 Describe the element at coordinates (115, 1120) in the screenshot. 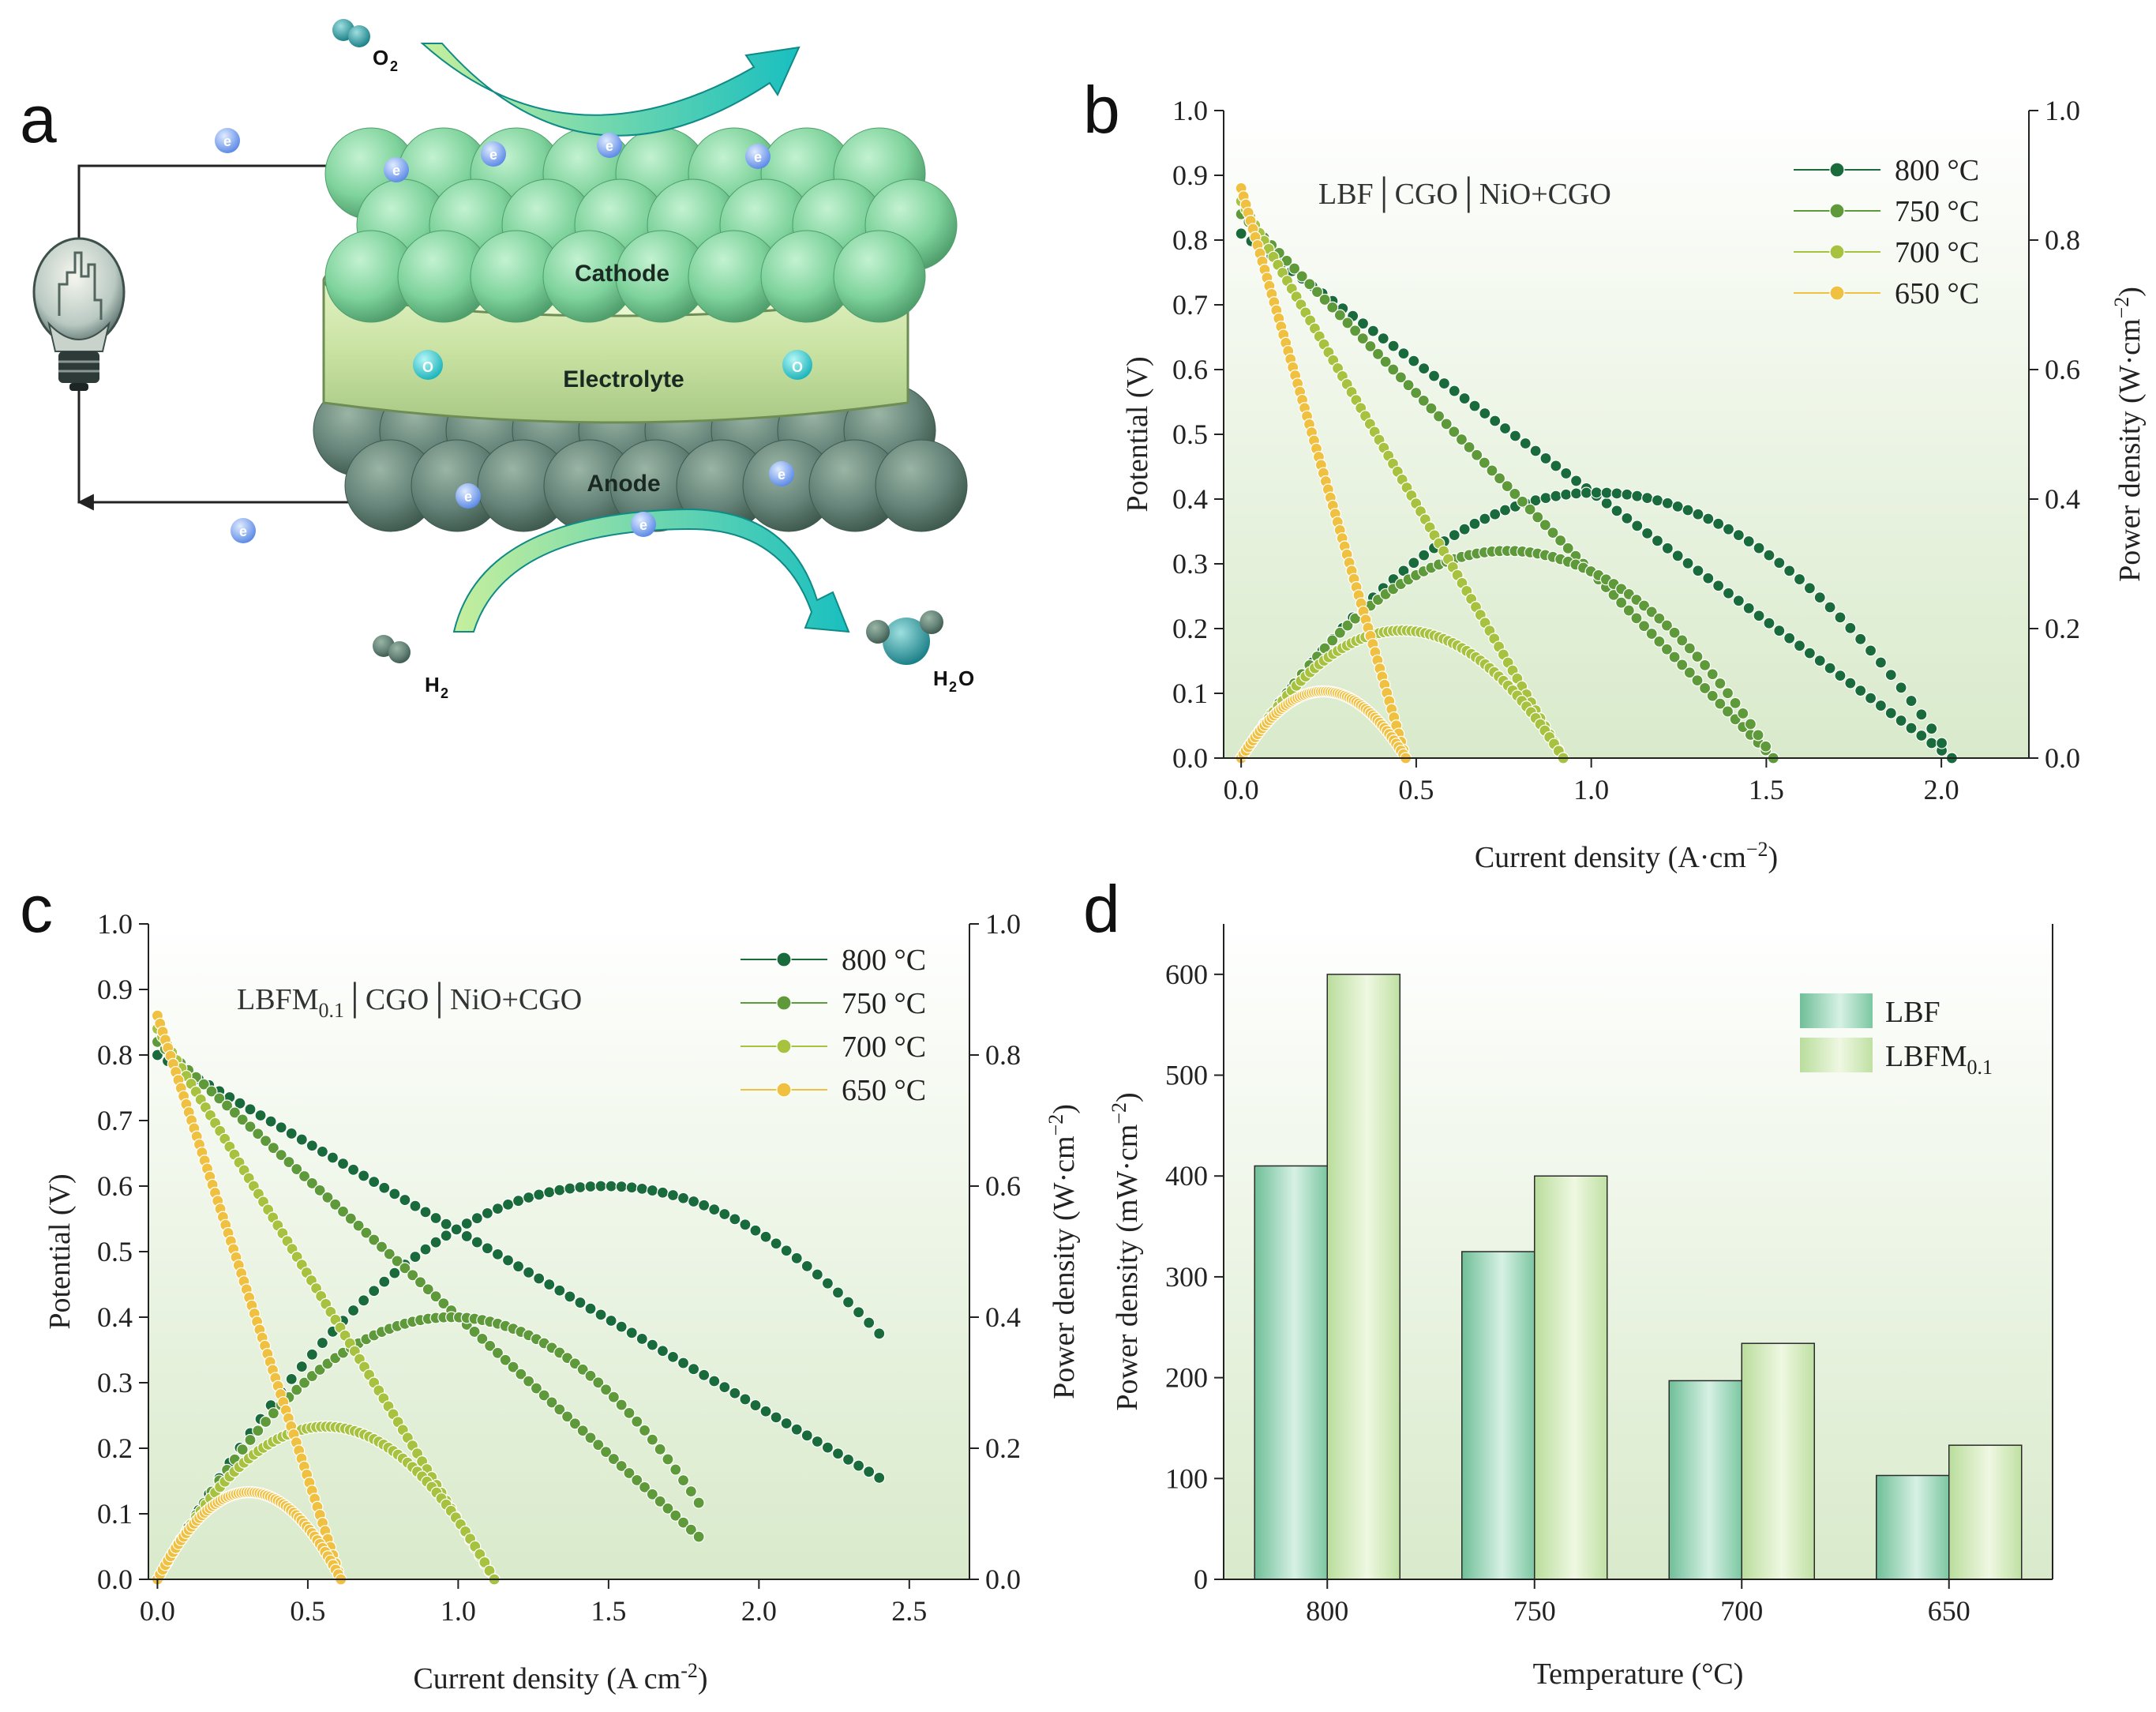

I see `y-tick-label: 0.7` at that location.